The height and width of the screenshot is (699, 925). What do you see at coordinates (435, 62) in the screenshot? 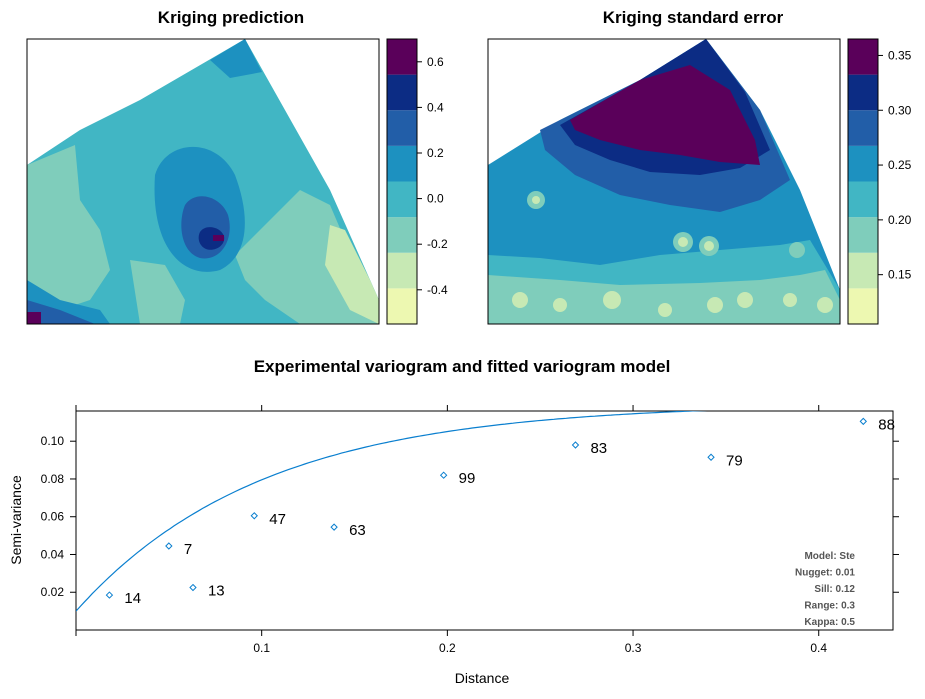
I see `colorbar-tick-label: 0.6` at bounding box center [435, 62].